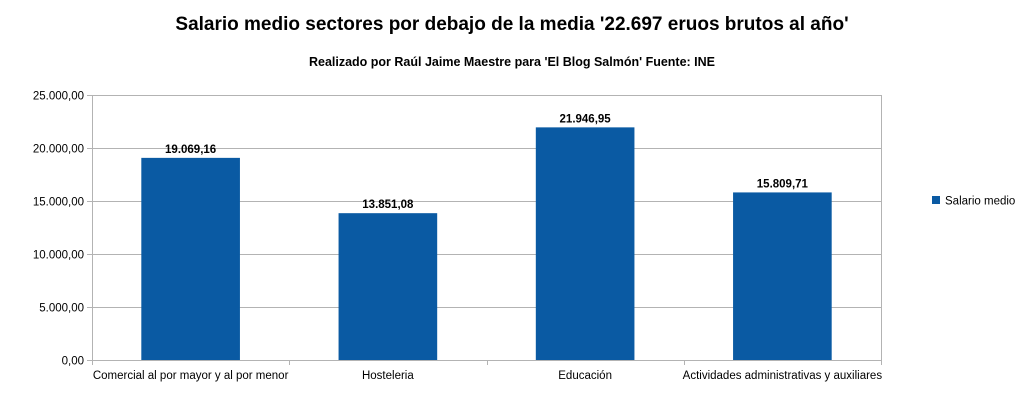  What do you see at coordinates (585, 376) in the screenshot?
I see `x-category-label: Educación` at bounding box center [585, 376].